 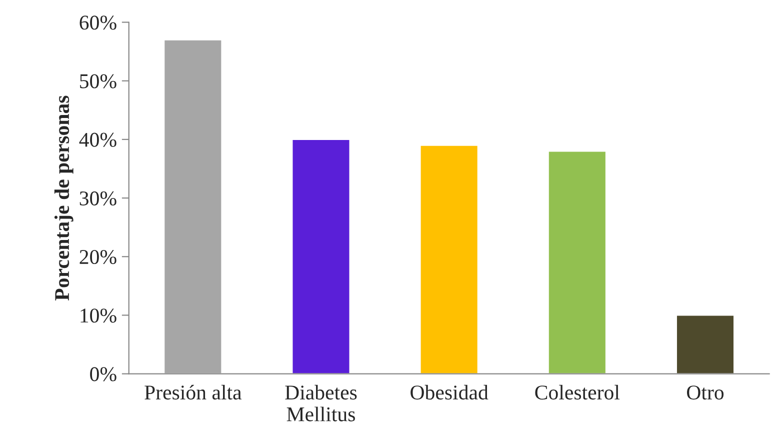 I want to click on y-tick-label: 0%, so click(x=103, y=374).